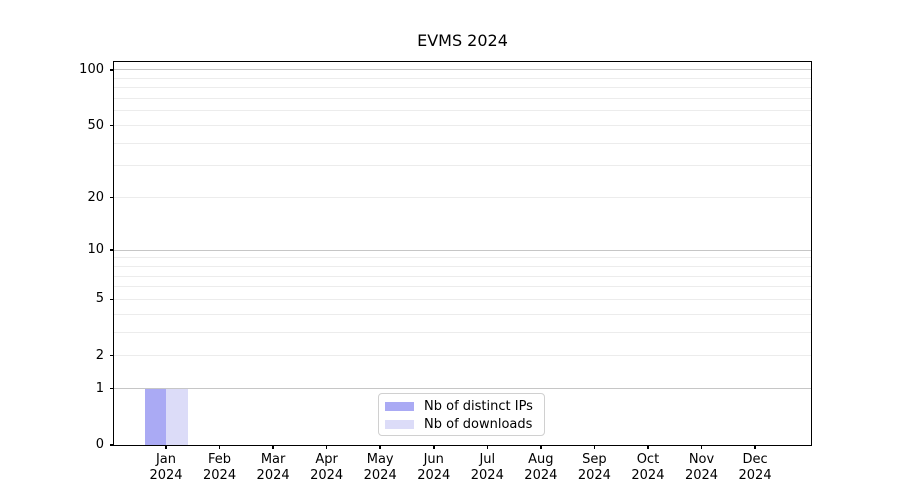 The width and height of the screenshot is (900, 500). I want to click on x-tick-label: Apr 2024, so click(327, 468).